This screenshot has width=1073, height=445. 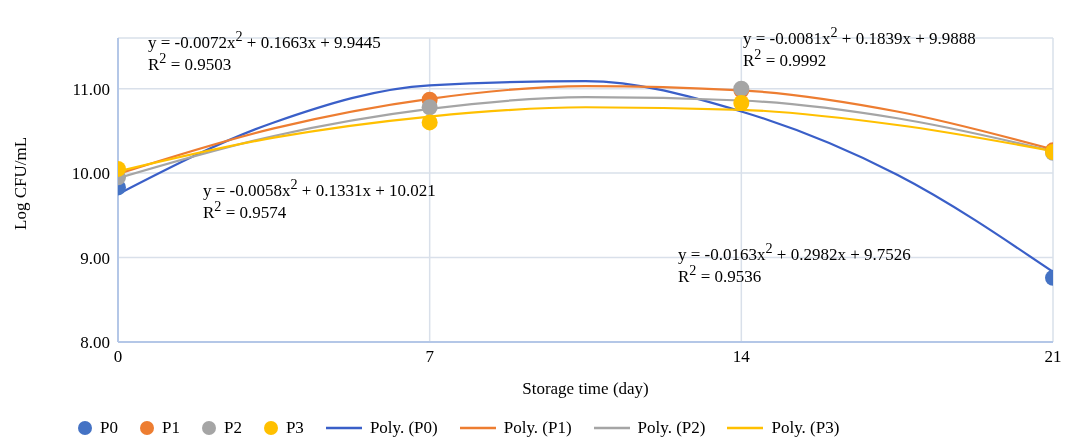 I want to click on legend-label: P2, so click(x=232, y=428).